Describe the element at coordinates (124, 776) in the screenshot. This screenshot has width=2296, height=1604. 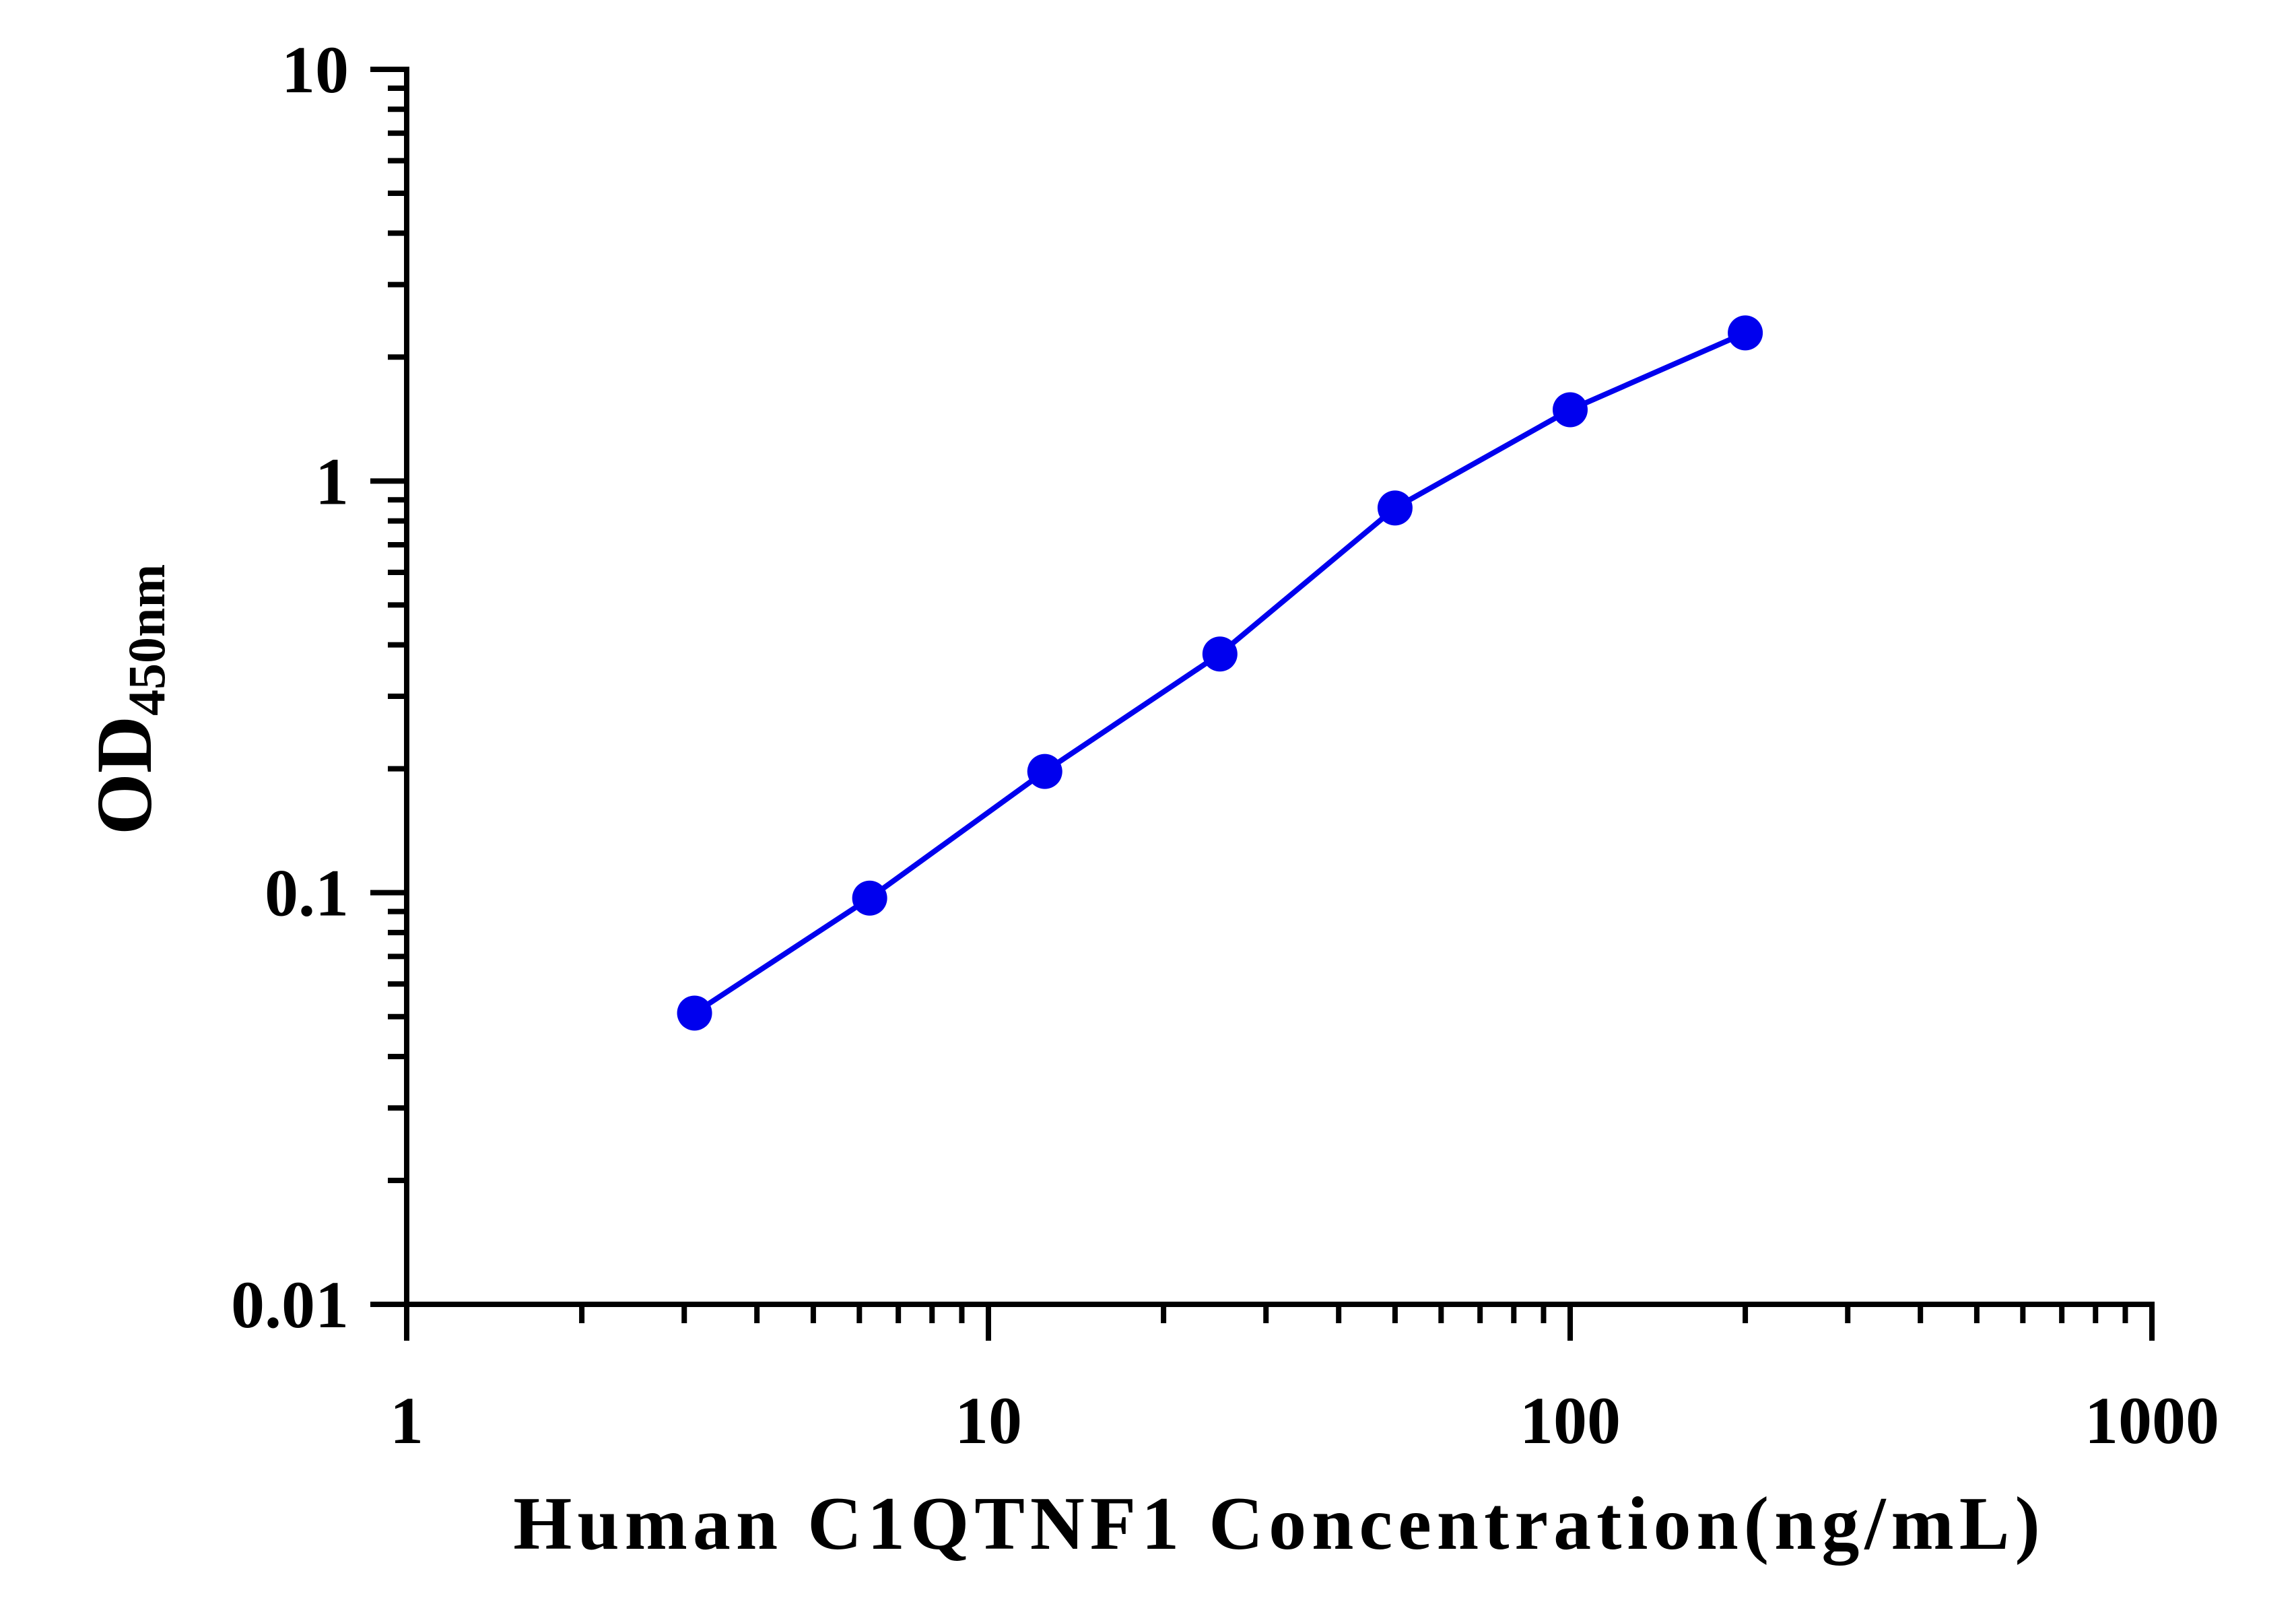
I see `y-axis-title-main: OD` at that location.